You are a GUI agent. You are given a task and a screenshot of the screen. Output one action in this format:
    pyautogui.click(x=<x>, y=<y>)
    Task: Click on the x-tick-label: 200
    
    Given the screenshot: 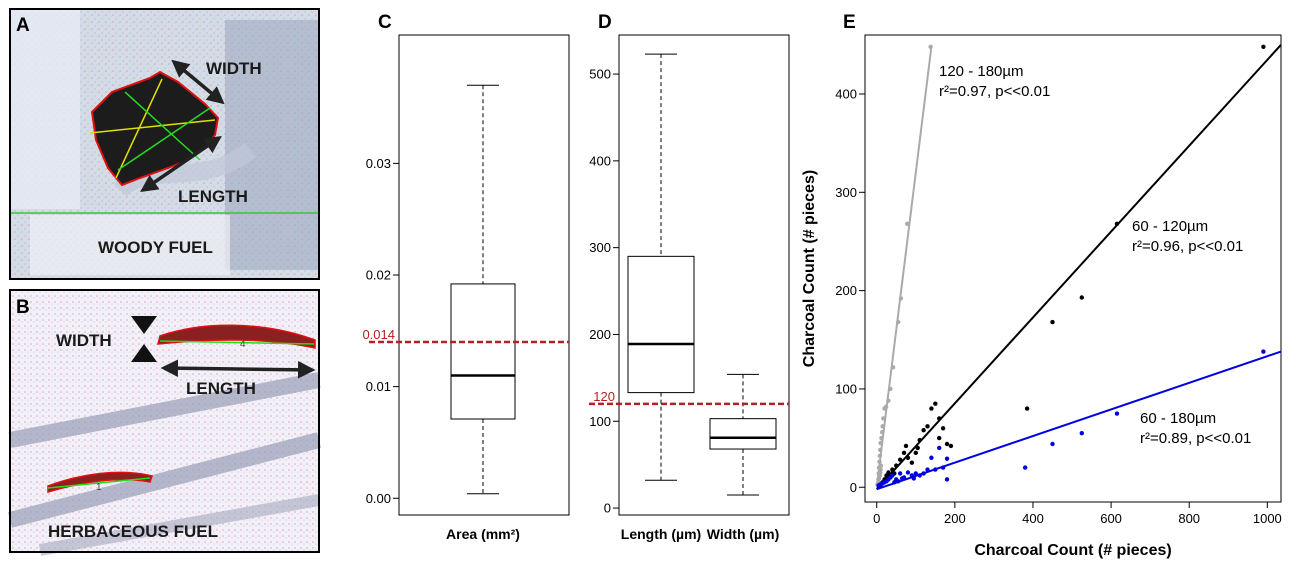 What is the action you would take?
    pyautogui.click(x=955, y=518)
    